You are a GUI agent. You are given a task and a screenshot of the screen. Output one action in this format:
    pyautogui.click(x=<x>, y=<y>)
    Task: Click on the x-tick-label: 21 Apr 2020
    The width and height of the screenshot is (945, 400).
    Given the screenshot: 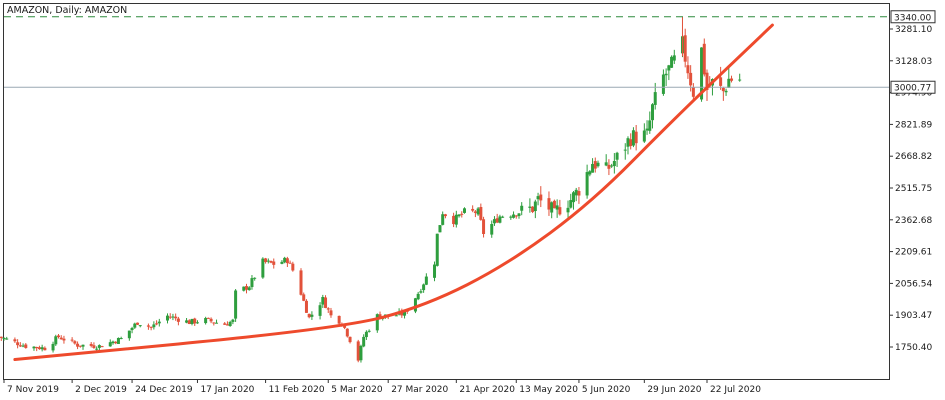 What is the action you would take?
    pyautogui.click(x=487, y=390)
    